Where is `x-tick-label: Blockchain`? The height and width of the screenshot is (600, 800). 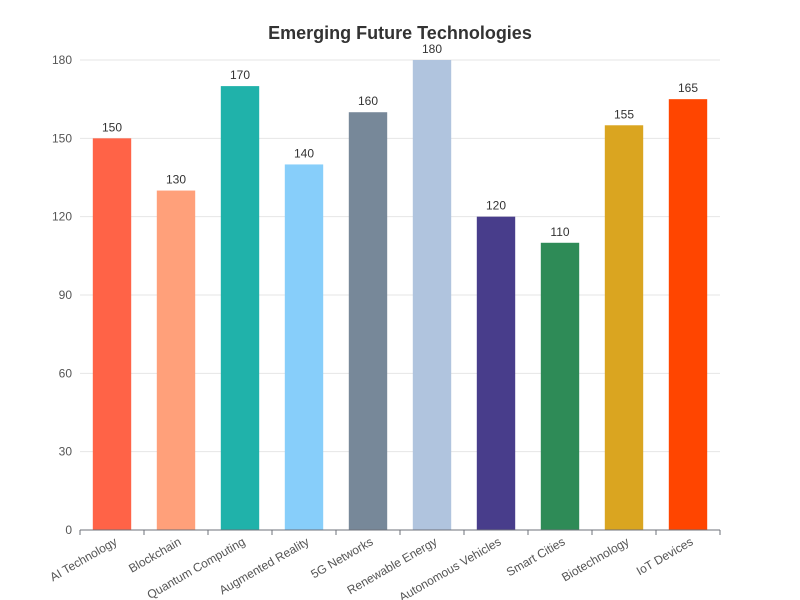 x-tick-label: Blockchain is located at coordinates (154, 554).